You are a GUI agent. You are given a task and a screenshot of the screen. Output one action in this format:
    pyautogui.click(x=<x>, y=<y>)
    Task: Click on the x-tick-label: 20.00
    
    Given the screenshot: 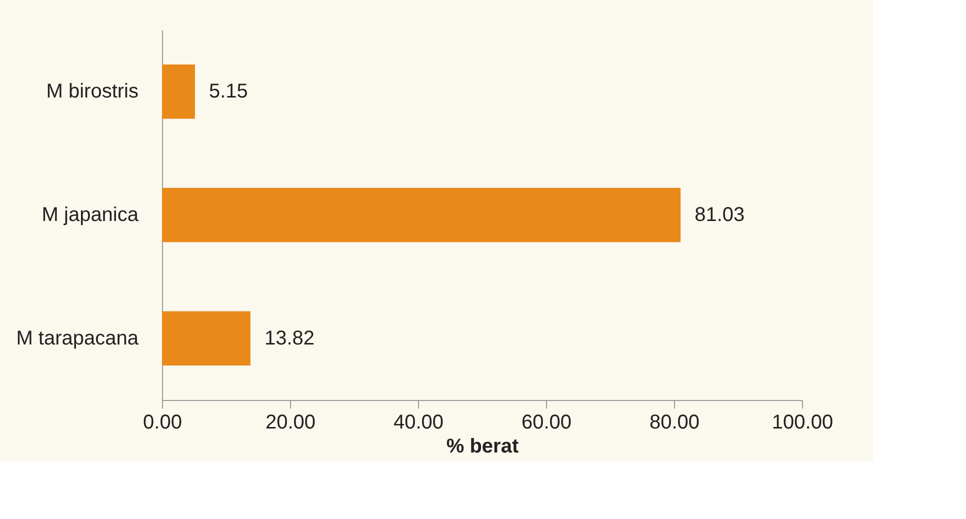 What is the action you would take?
    pyautogui.click(x=290, y=423)
    